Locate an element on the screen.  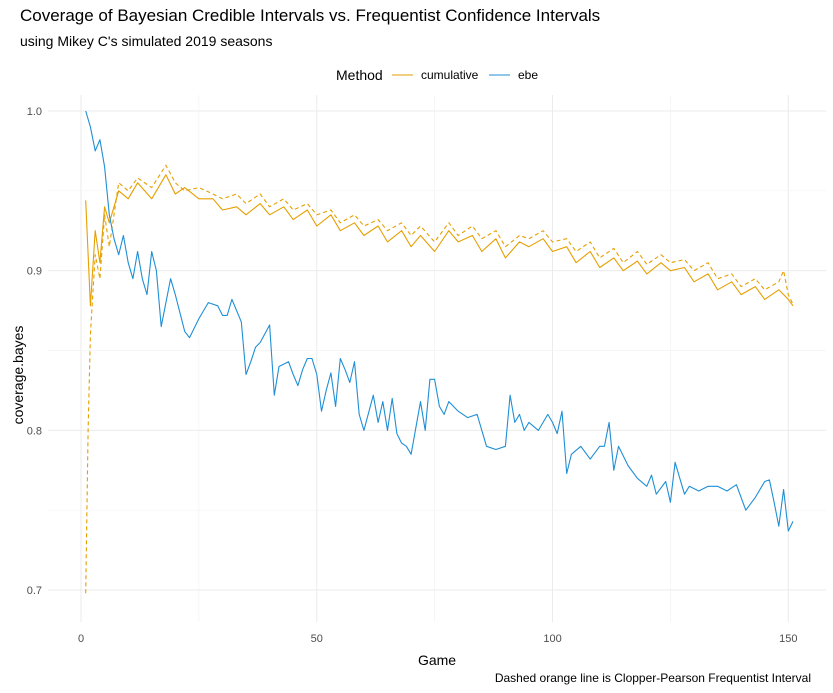
y-tick-label: 0.8 is located at coordinates (34, 431).